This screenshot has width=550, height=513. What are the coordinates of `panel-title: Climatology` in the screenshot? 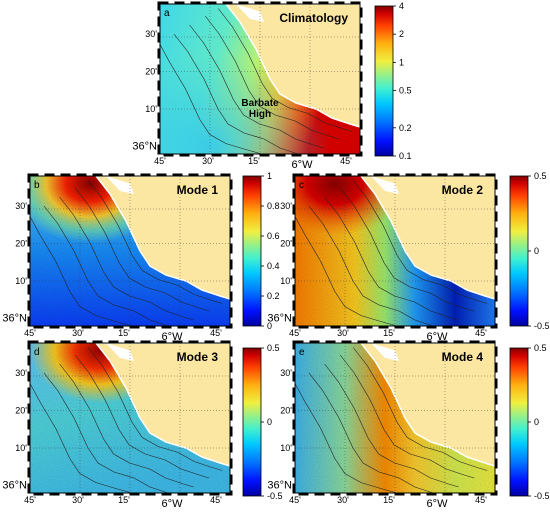 It's located at (313, 18).